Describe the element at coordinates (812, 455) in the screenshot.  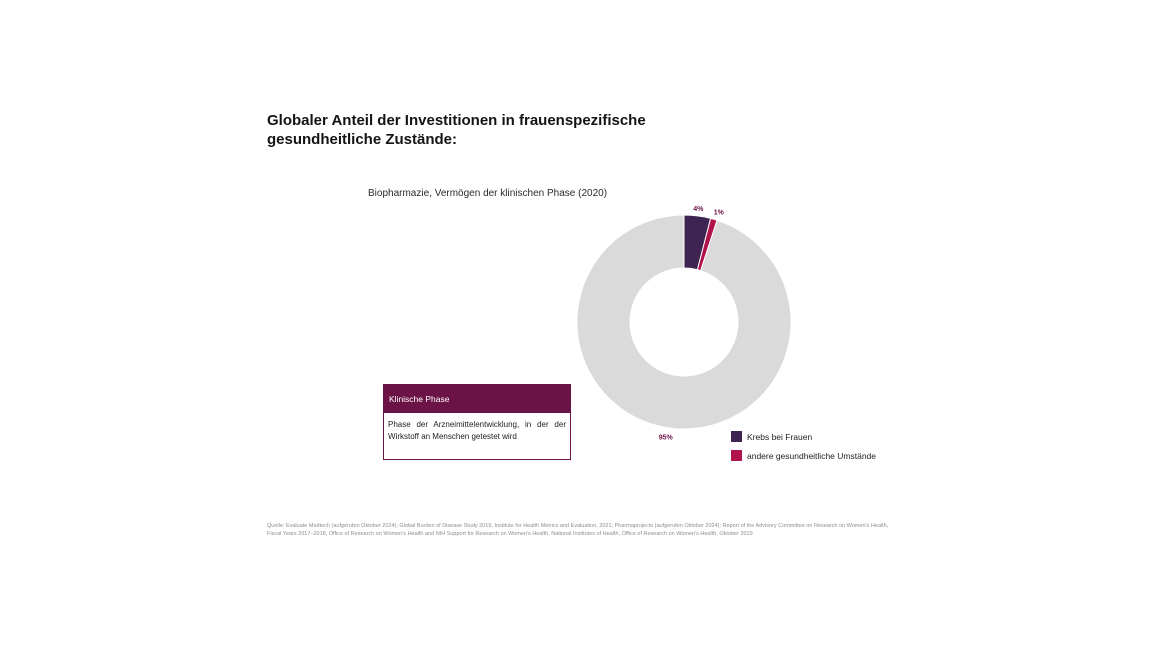
I see `legend-label: andere gesundheitliche Umstände` at that location.